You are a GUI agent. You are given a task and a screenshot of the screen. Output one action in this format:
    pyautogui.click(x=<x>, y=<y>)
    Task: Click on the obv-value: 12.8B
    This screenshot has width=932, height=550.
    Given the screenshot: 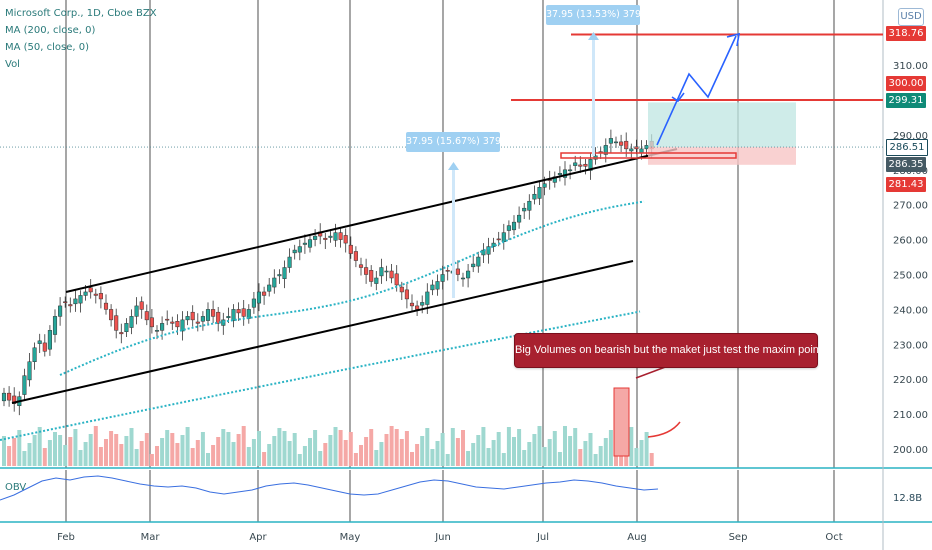 What is the action you would take?
    pyautogui.click(x=908, y=498)
    